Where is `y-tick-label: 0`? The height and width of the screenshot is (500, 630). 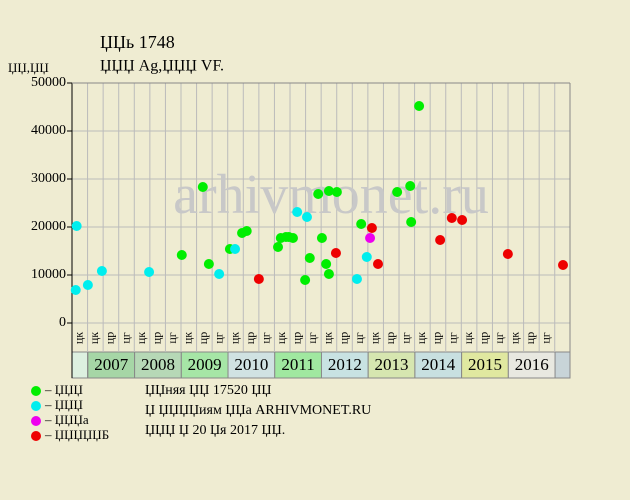 y-tick-label: 0 is located at coordinates (62, 322).